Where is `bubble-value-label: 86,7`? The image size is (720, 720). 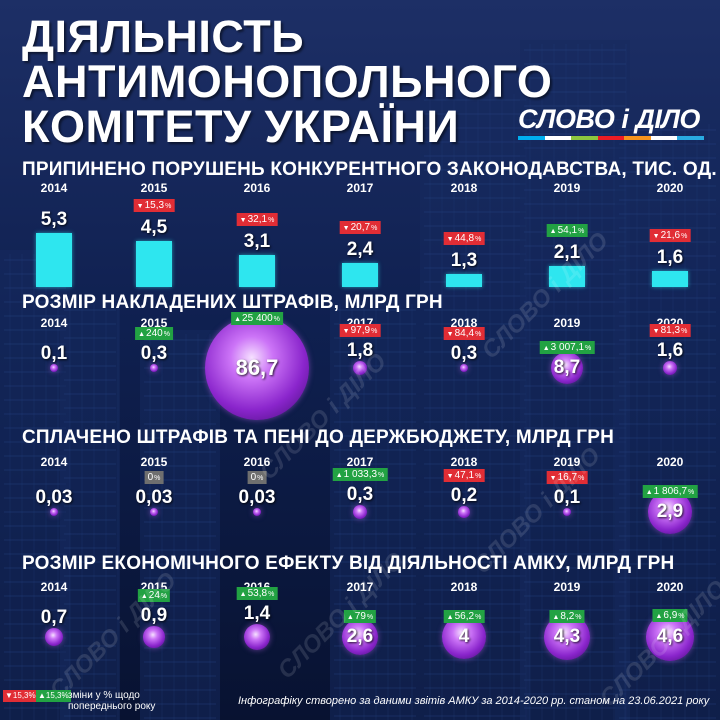
bubble-value-label: 86,7 is located at coordinates (257, 367).